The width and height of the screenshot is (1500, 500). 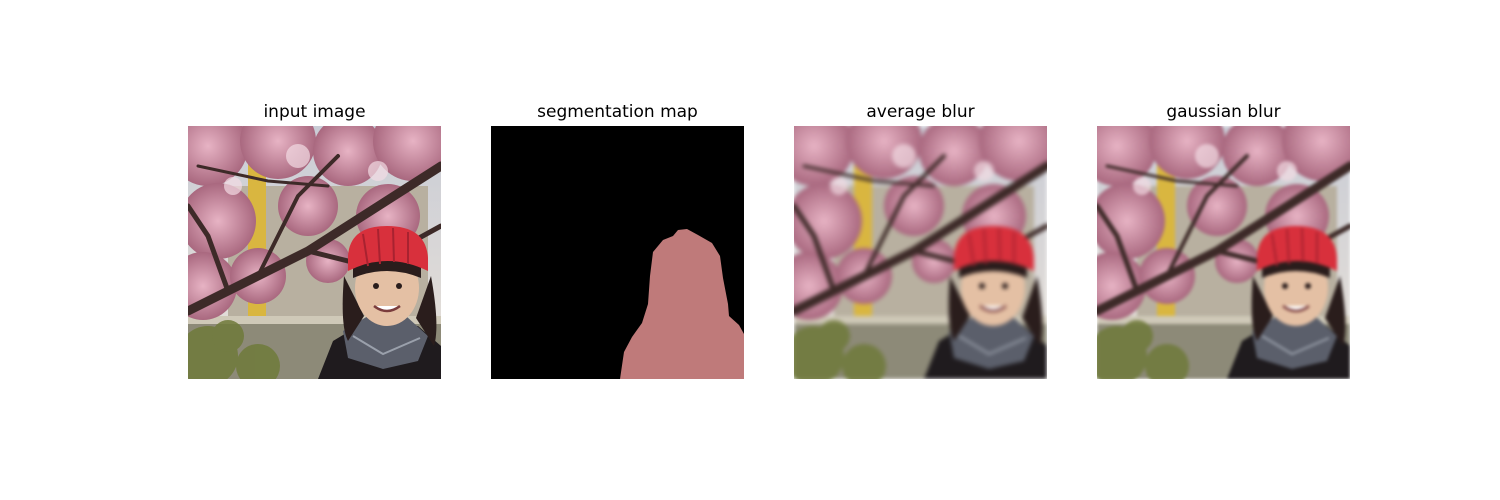 I want to click on panel-title: gaussian blur, so click(x=1223, y=112).